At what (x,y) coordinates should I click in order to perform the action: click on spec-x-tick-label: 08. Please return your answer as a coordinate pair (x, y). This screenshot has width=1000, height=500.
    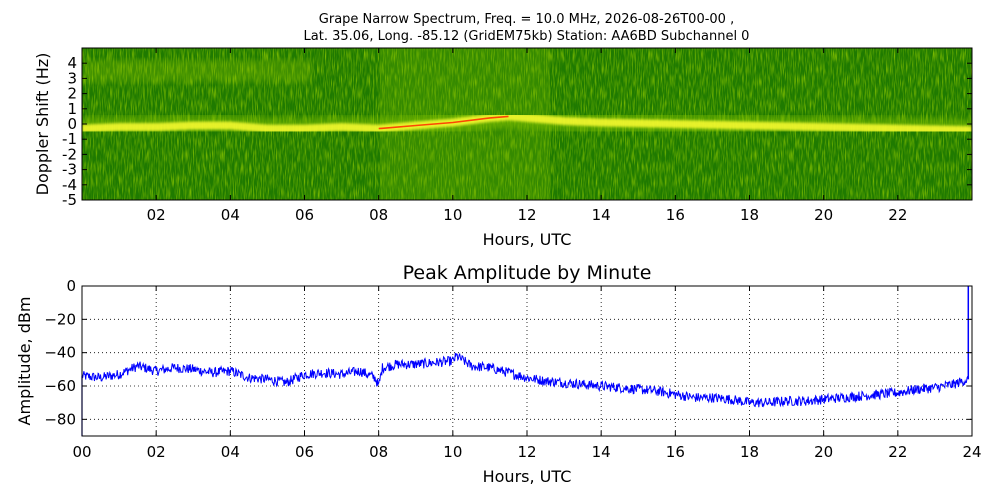
    Looking at the image, I should click on (378, 215).